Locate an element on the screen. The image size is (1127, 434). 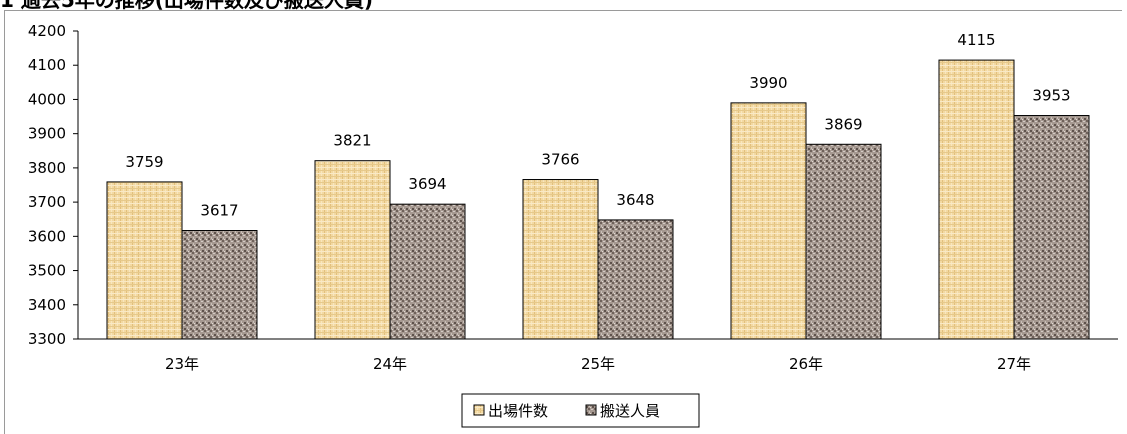
y-tick-label: 3400 is located at coordinates (47, 305).